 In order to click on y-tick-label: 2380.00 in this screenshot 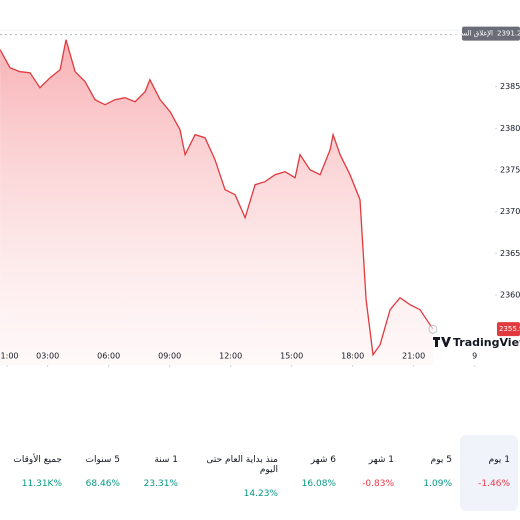, I will do `click(510, 128)`.